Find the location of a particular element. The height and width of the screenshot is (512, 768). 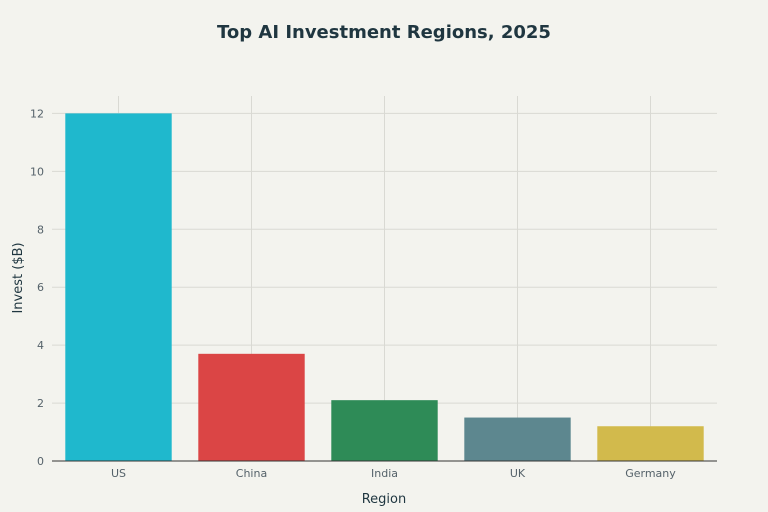

x-tick-label: China is located at coordinates (251, 473).